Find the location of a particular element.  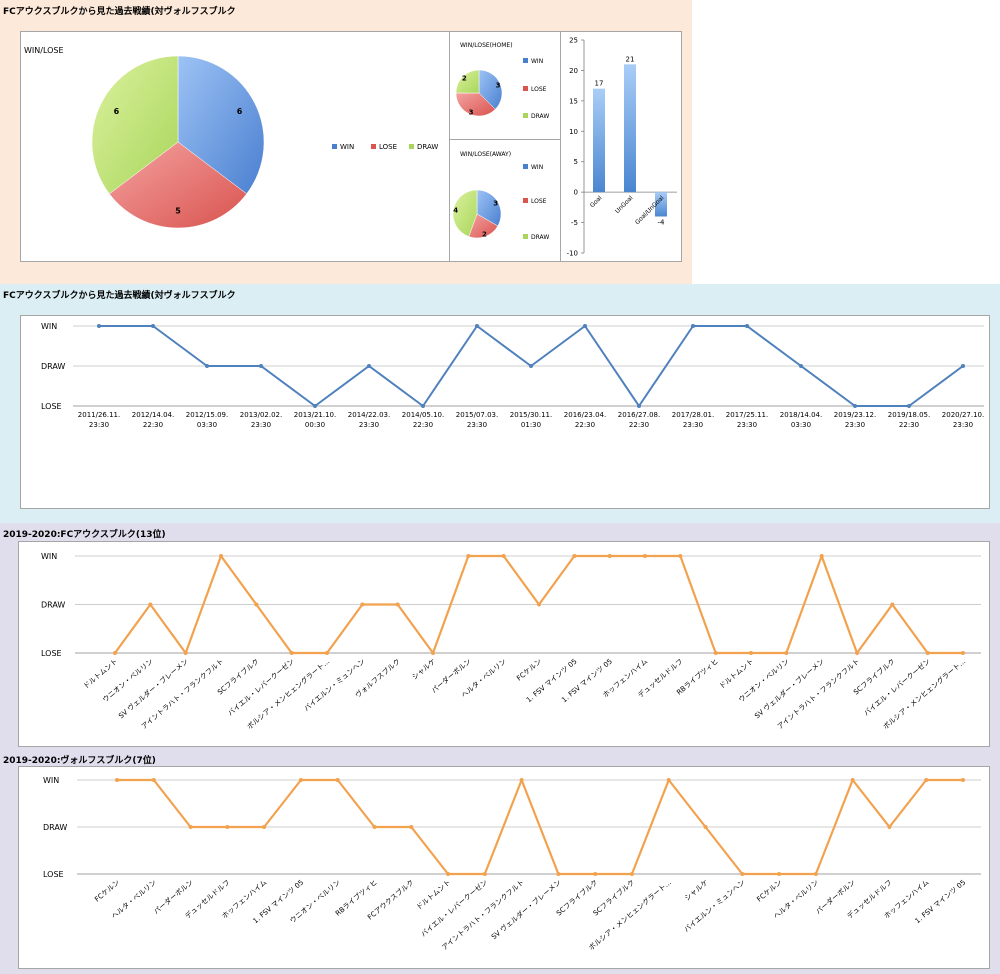

x-tick-label: 2016/23.04. is located at coordinates (585, 415).